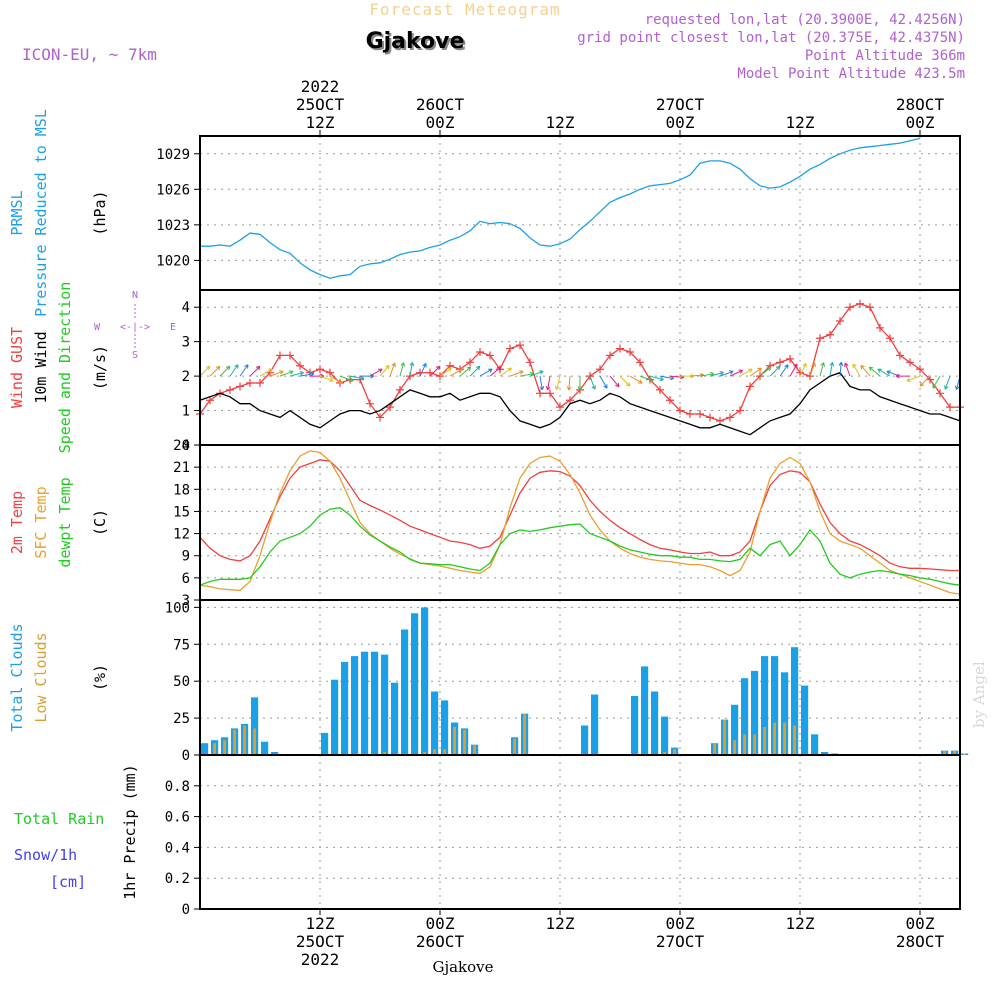  I want to click on series-wind10, so click(580, 403).